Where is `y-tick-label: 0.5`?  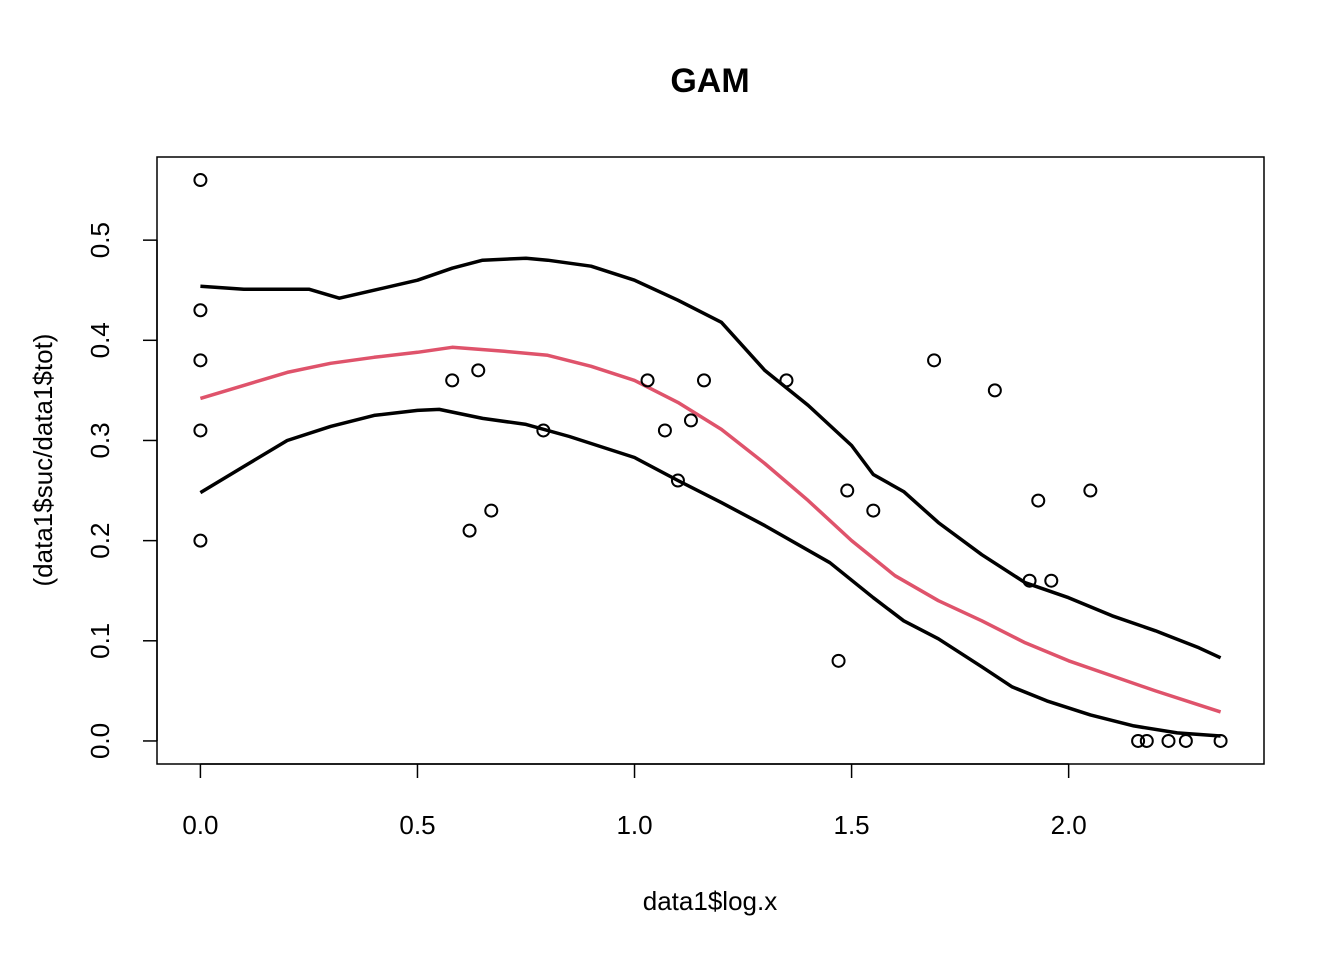
y-tick-label: 0.5 is located at coordinates (100, 240).